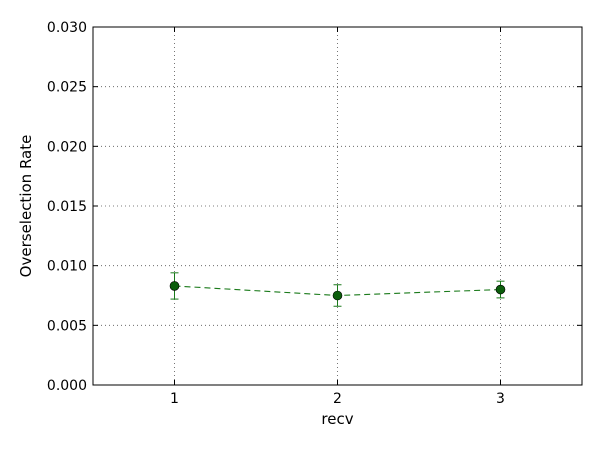  Describe the element at coordinates (67, 88) in the screenshot. I see `y-tick-label: 0.025` at that location.